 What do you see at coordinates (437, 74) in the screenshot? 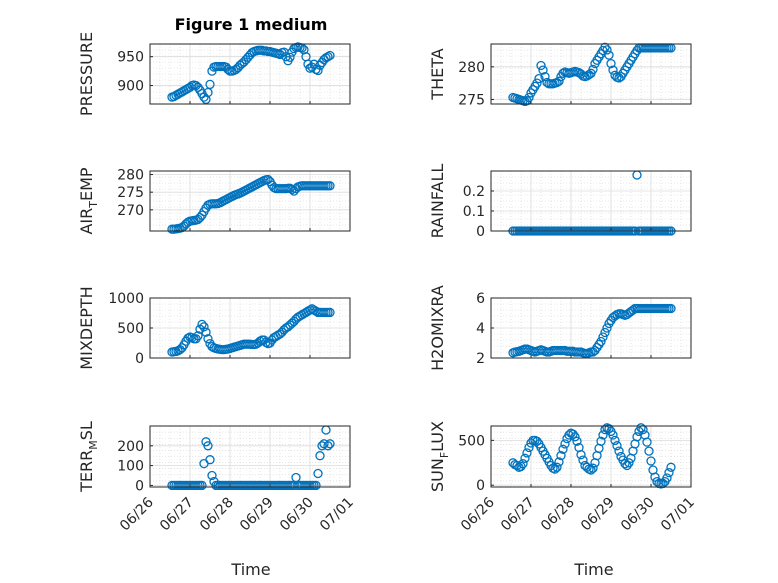
I see `y-axis-label: THETA` at bounding box center [437, 74].